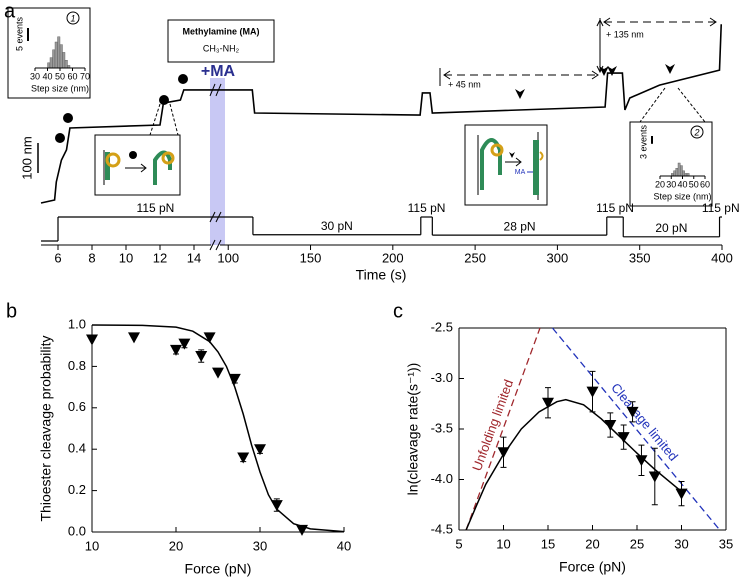 The image size is (750, 582). What do you see at coordinates (520, 172) in the screenshot?
I see `diagram-label: MA` at bounding box center [520, 172].